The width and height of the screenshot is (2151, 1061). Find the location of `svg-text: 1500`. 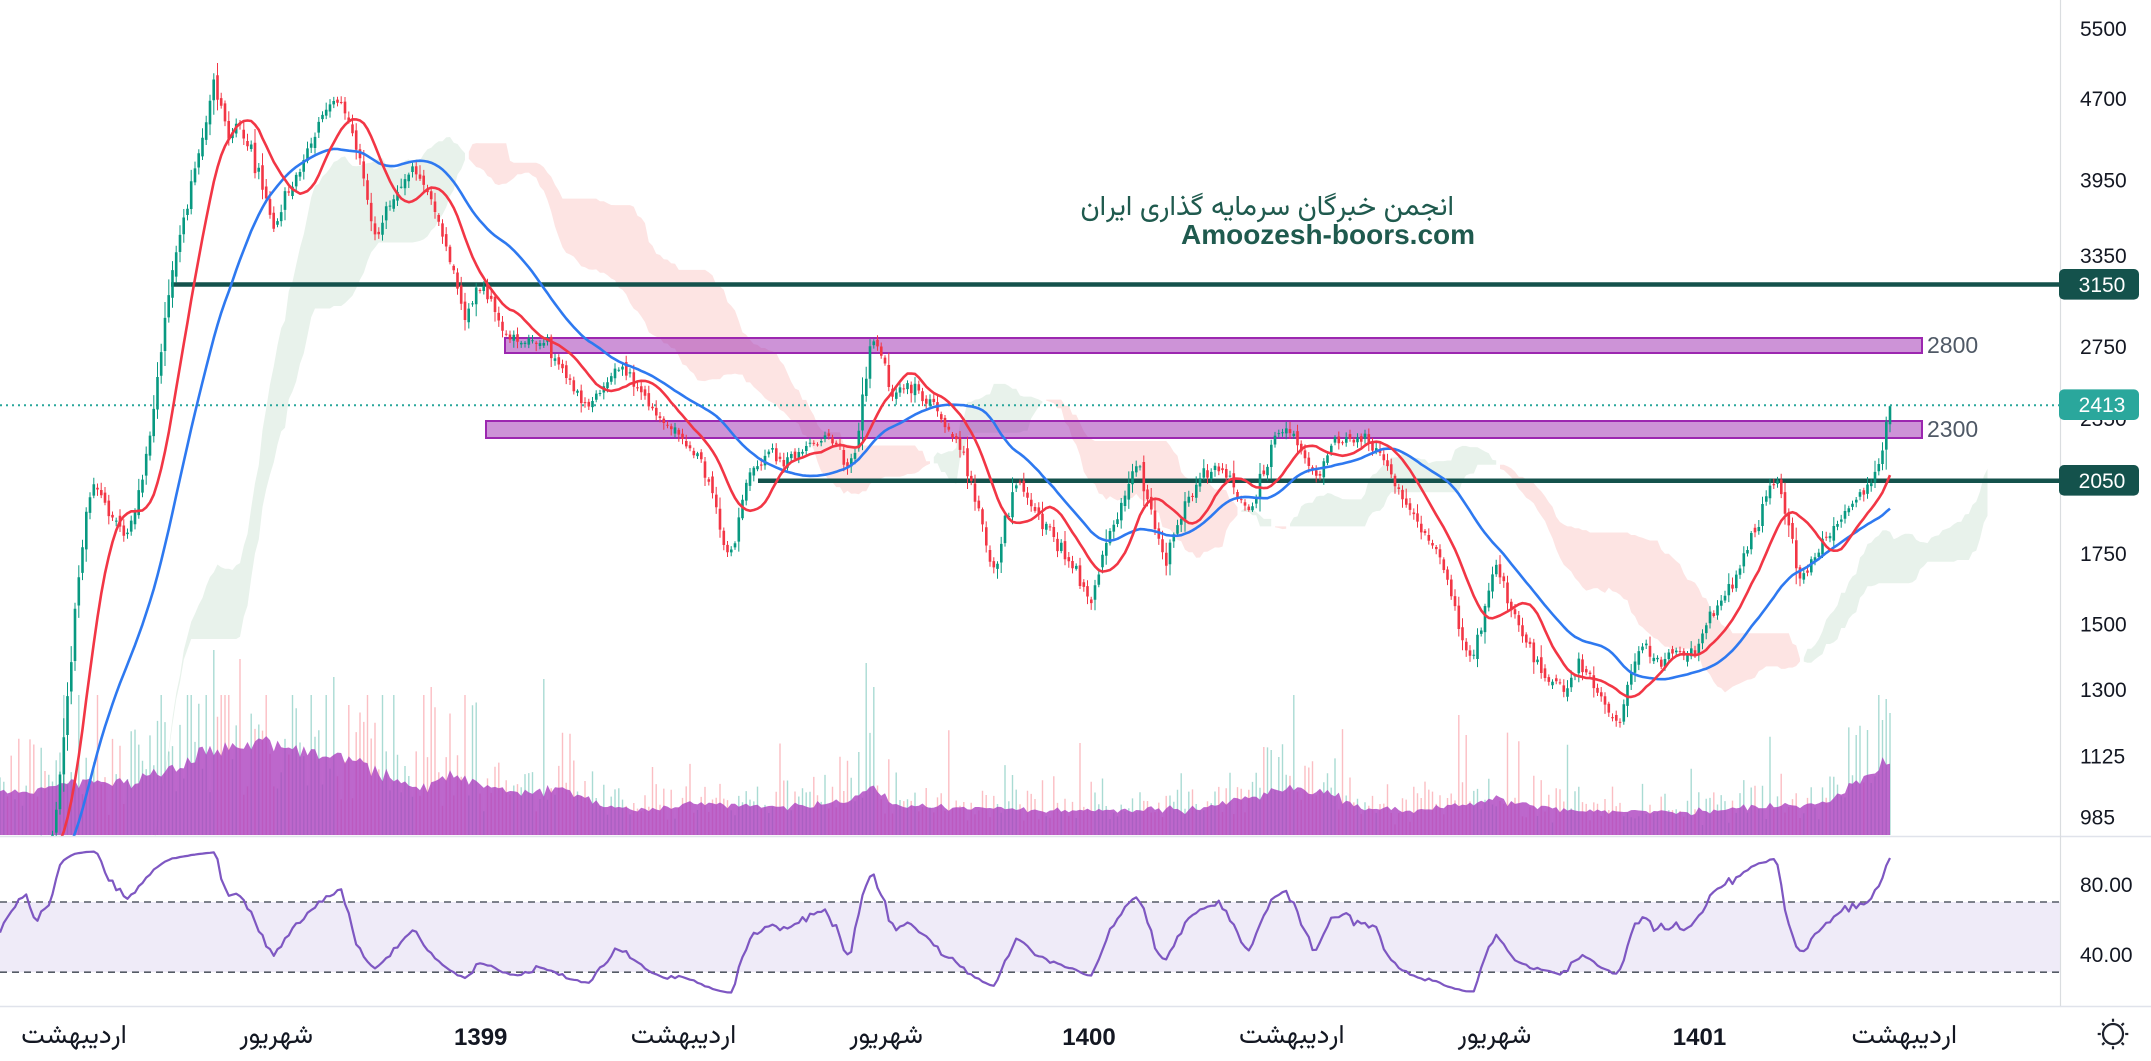

svg-text: 1500 is located at coordinates (2103, 625).